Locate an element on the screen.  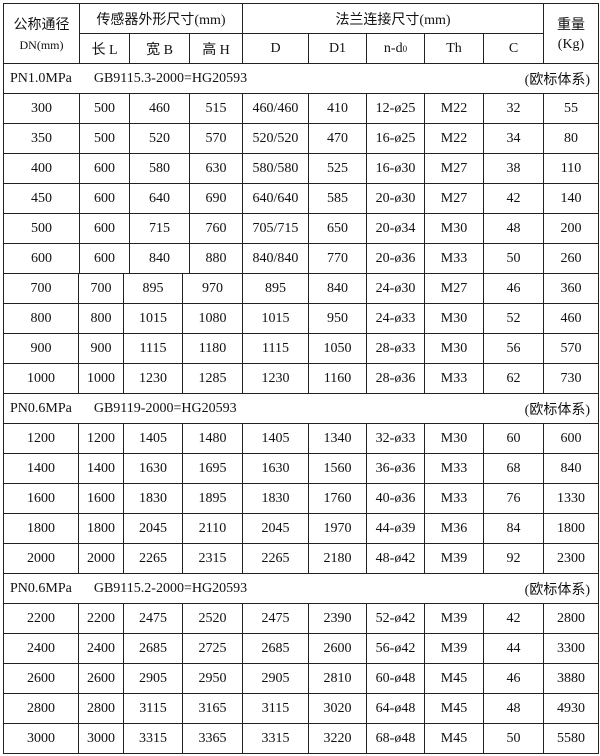
table-cell: 715 is located at coordinates (159, 228).